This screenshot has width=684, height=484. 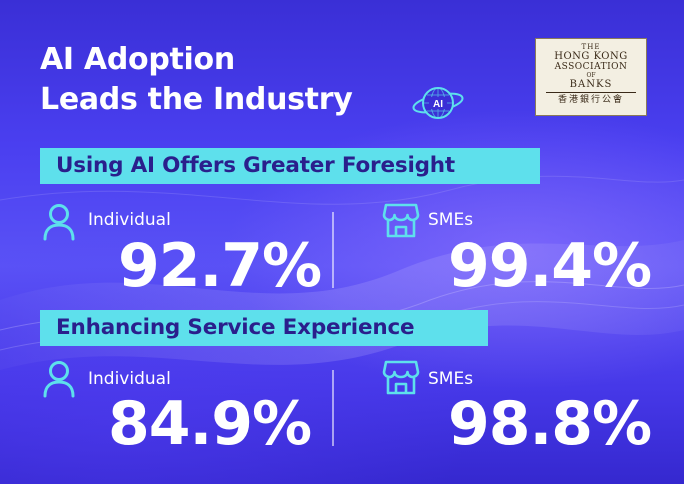 I want to click on smes-value: 99.4%, so click(x=550, y=266).